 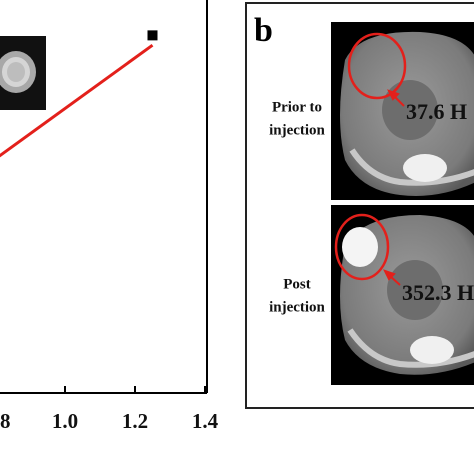 What do you see at coordinates (297, 284) in the screenshot?
I see `label: Post` at bounding box center [297, 284].